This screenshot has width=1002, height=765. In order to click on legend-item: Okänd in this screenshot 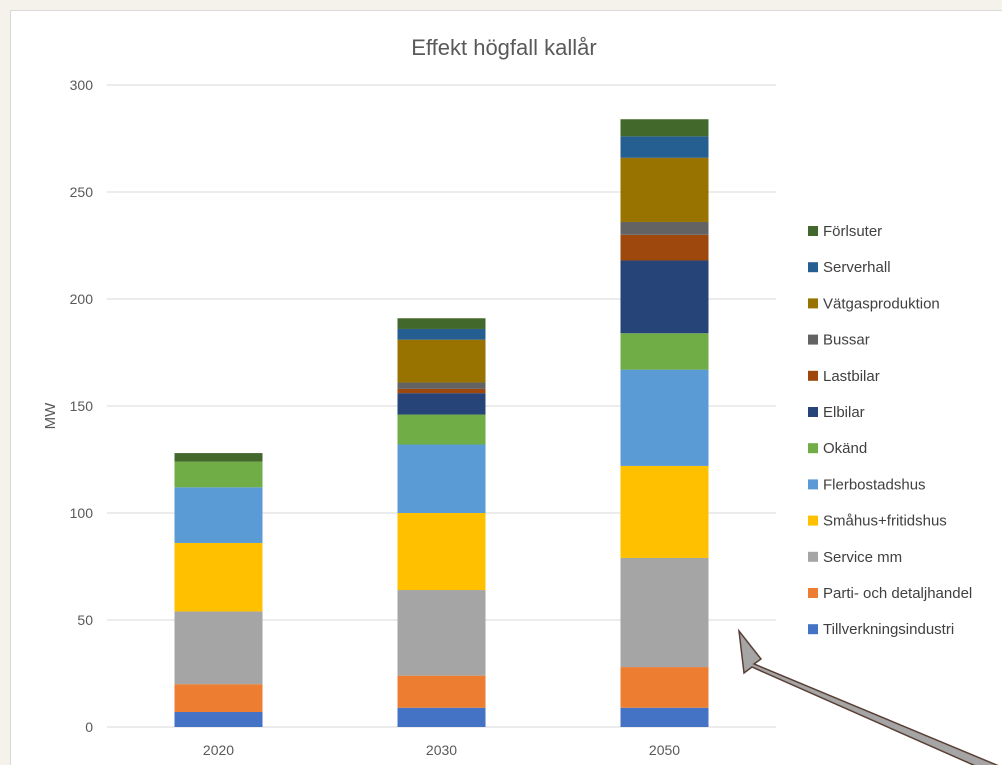, I will do `click(837, 448)`.